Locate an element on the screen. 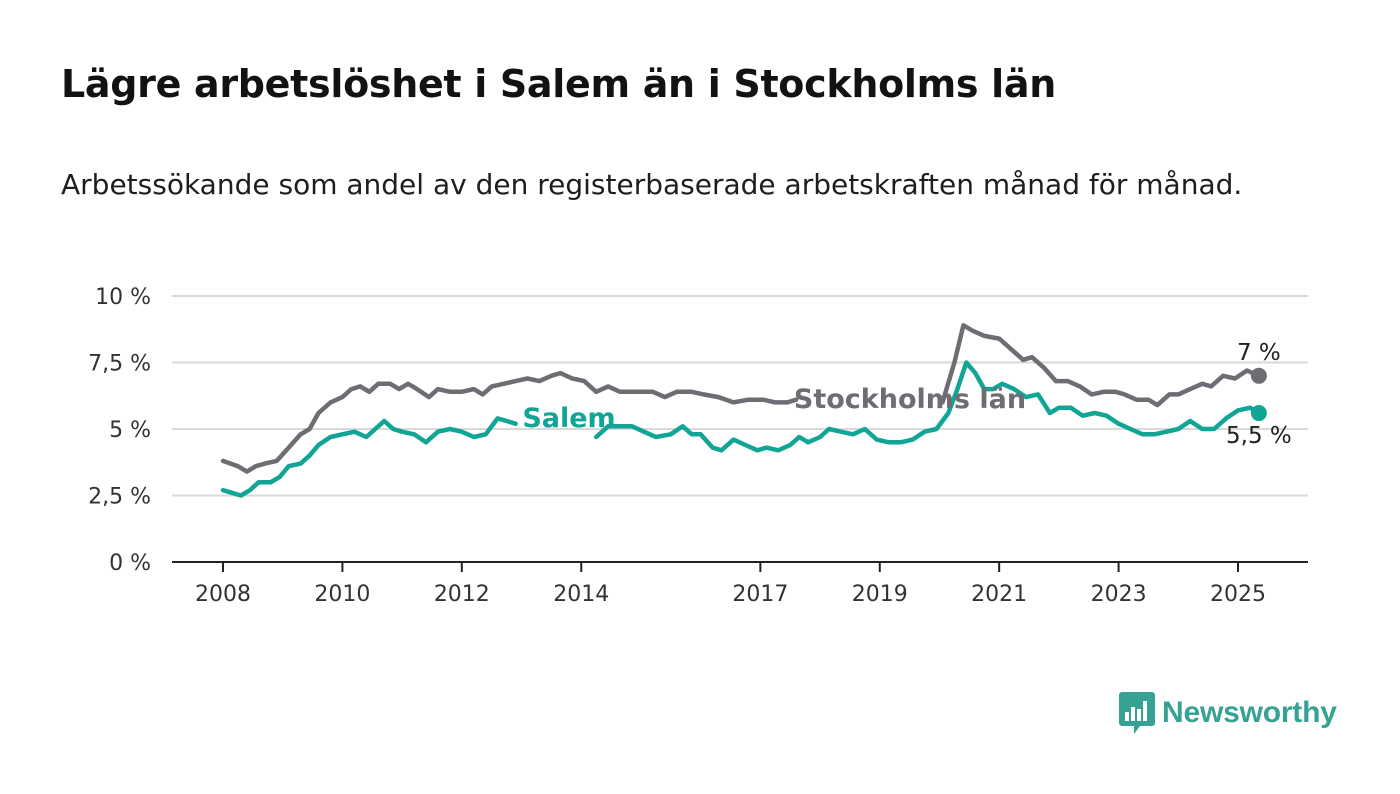 The image size is (1400, 794). newsworthy-logo: Newsworthy is located at coordinates (1227, 713).